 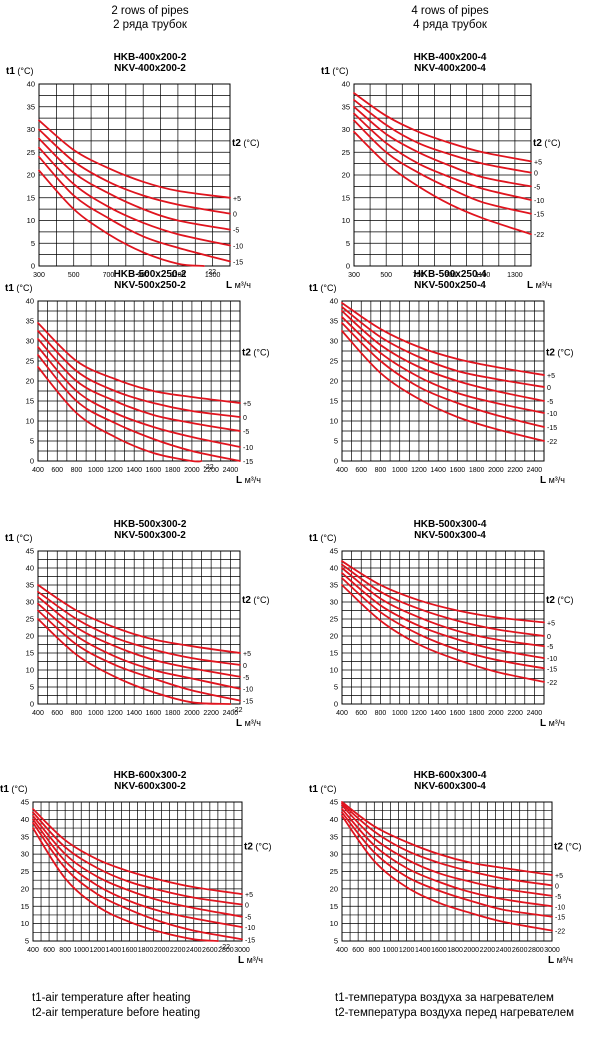 What do you see at coordinates (450, 63) in the screenshot?
I see `chart-title: HKB-400x200-4 NKV-400x200-4` at bounding box center [450, 63].